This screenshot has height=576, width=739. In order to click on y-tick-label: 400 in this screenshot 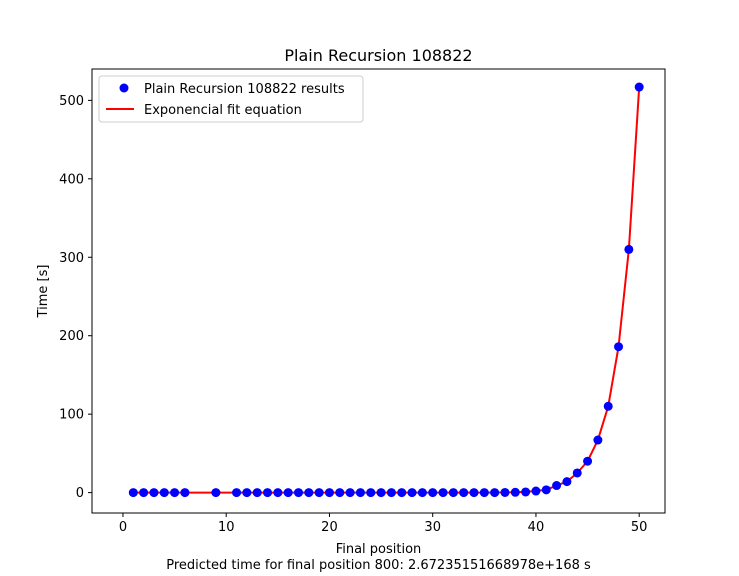, I will do `click(71, 179)`.